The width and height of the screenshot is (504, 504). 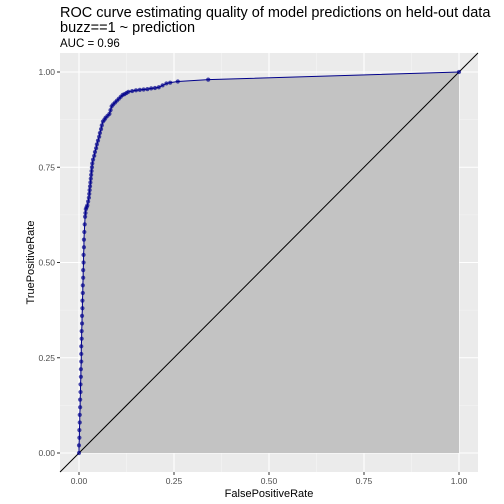 I want to click on x-axis-ticks: 0.00 0.25 0.50 0.75 1.00, so click(x=269, y=479).